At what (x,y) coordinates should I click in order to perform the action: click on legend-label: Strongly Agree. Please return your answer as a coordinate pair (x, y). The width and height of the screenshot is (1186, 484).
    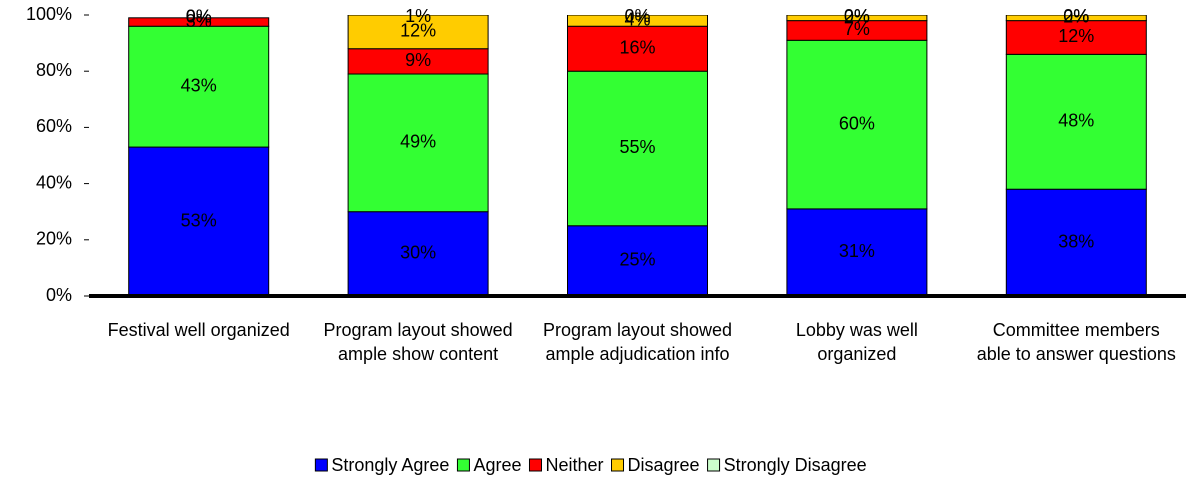
    Looking at the image, I should click on (390, 465).